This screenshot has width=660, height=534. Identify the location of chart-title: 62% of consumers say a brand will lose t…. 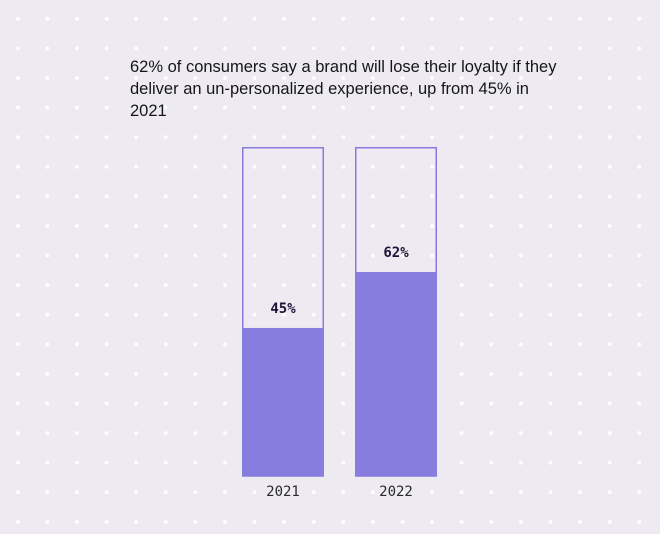
(343, 89).